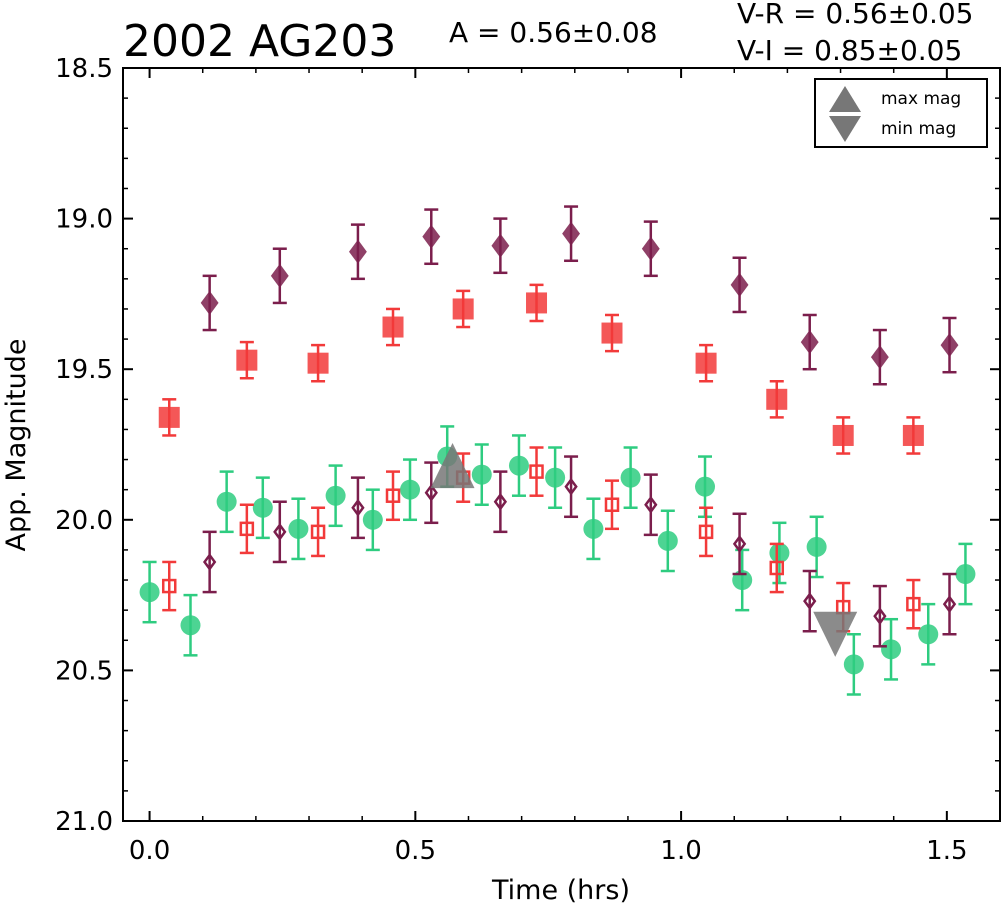 This screenshot has width=1001, height=904. What do you see at coordinates (835, 634) in the screenshot?
I see `min-mag-marker` at bounding box center [835, 634].